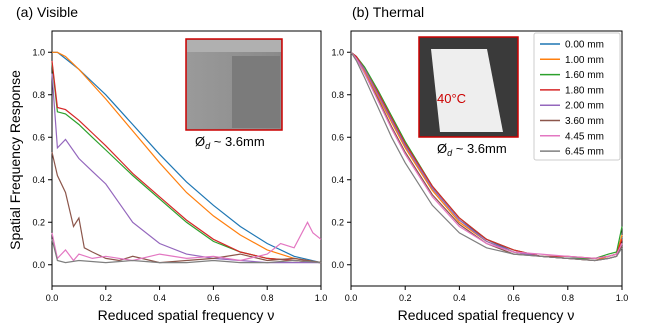 This screenshot has height=328, width=645. I want to click on legend-label-5: 3.60 mm, so click(584, 121).